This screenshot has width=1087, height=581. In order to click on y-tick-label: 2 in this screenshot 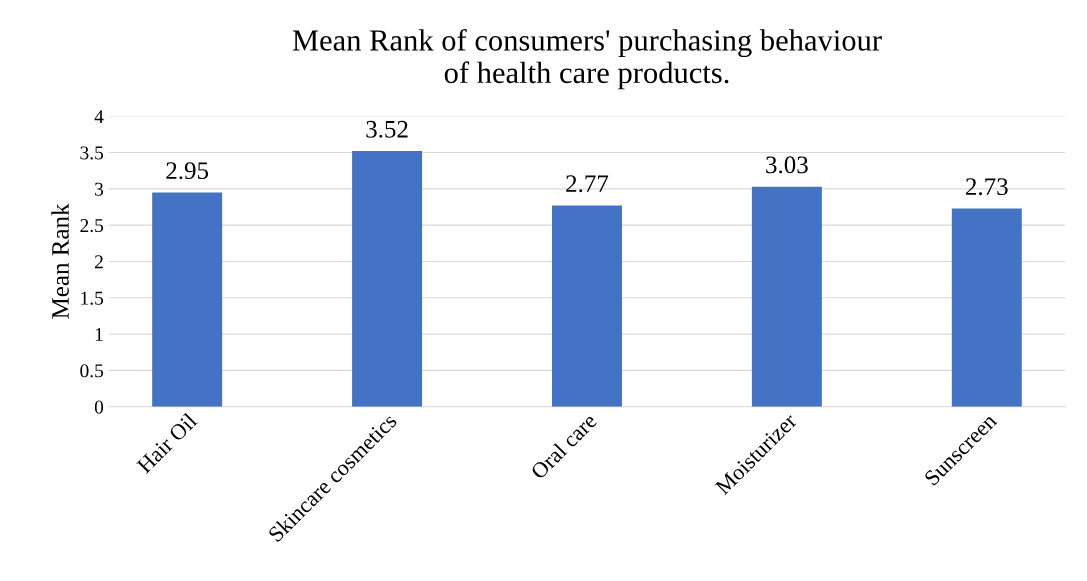, I will do `click(98, 262)`.